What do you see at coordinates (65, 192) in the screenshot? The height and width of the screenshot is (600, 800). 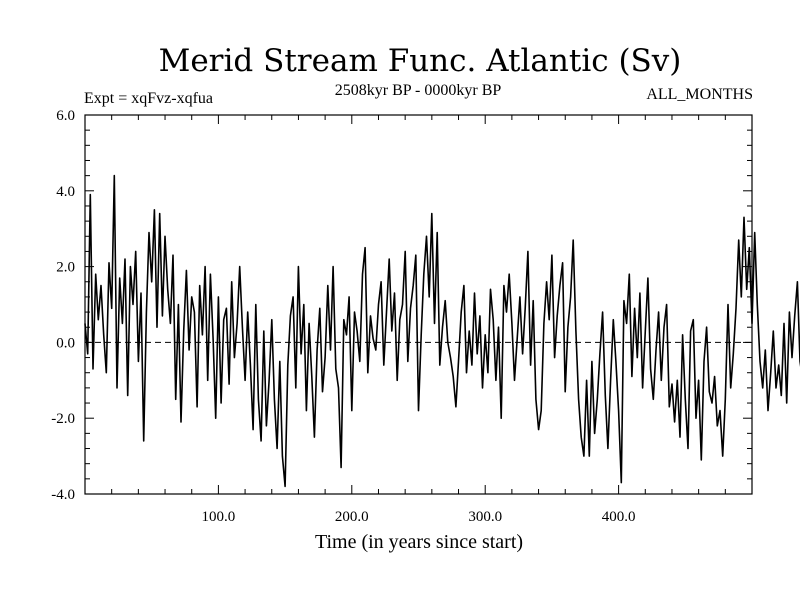 I see `y-tick-label: 4.0` at bounding box center [65, 192].